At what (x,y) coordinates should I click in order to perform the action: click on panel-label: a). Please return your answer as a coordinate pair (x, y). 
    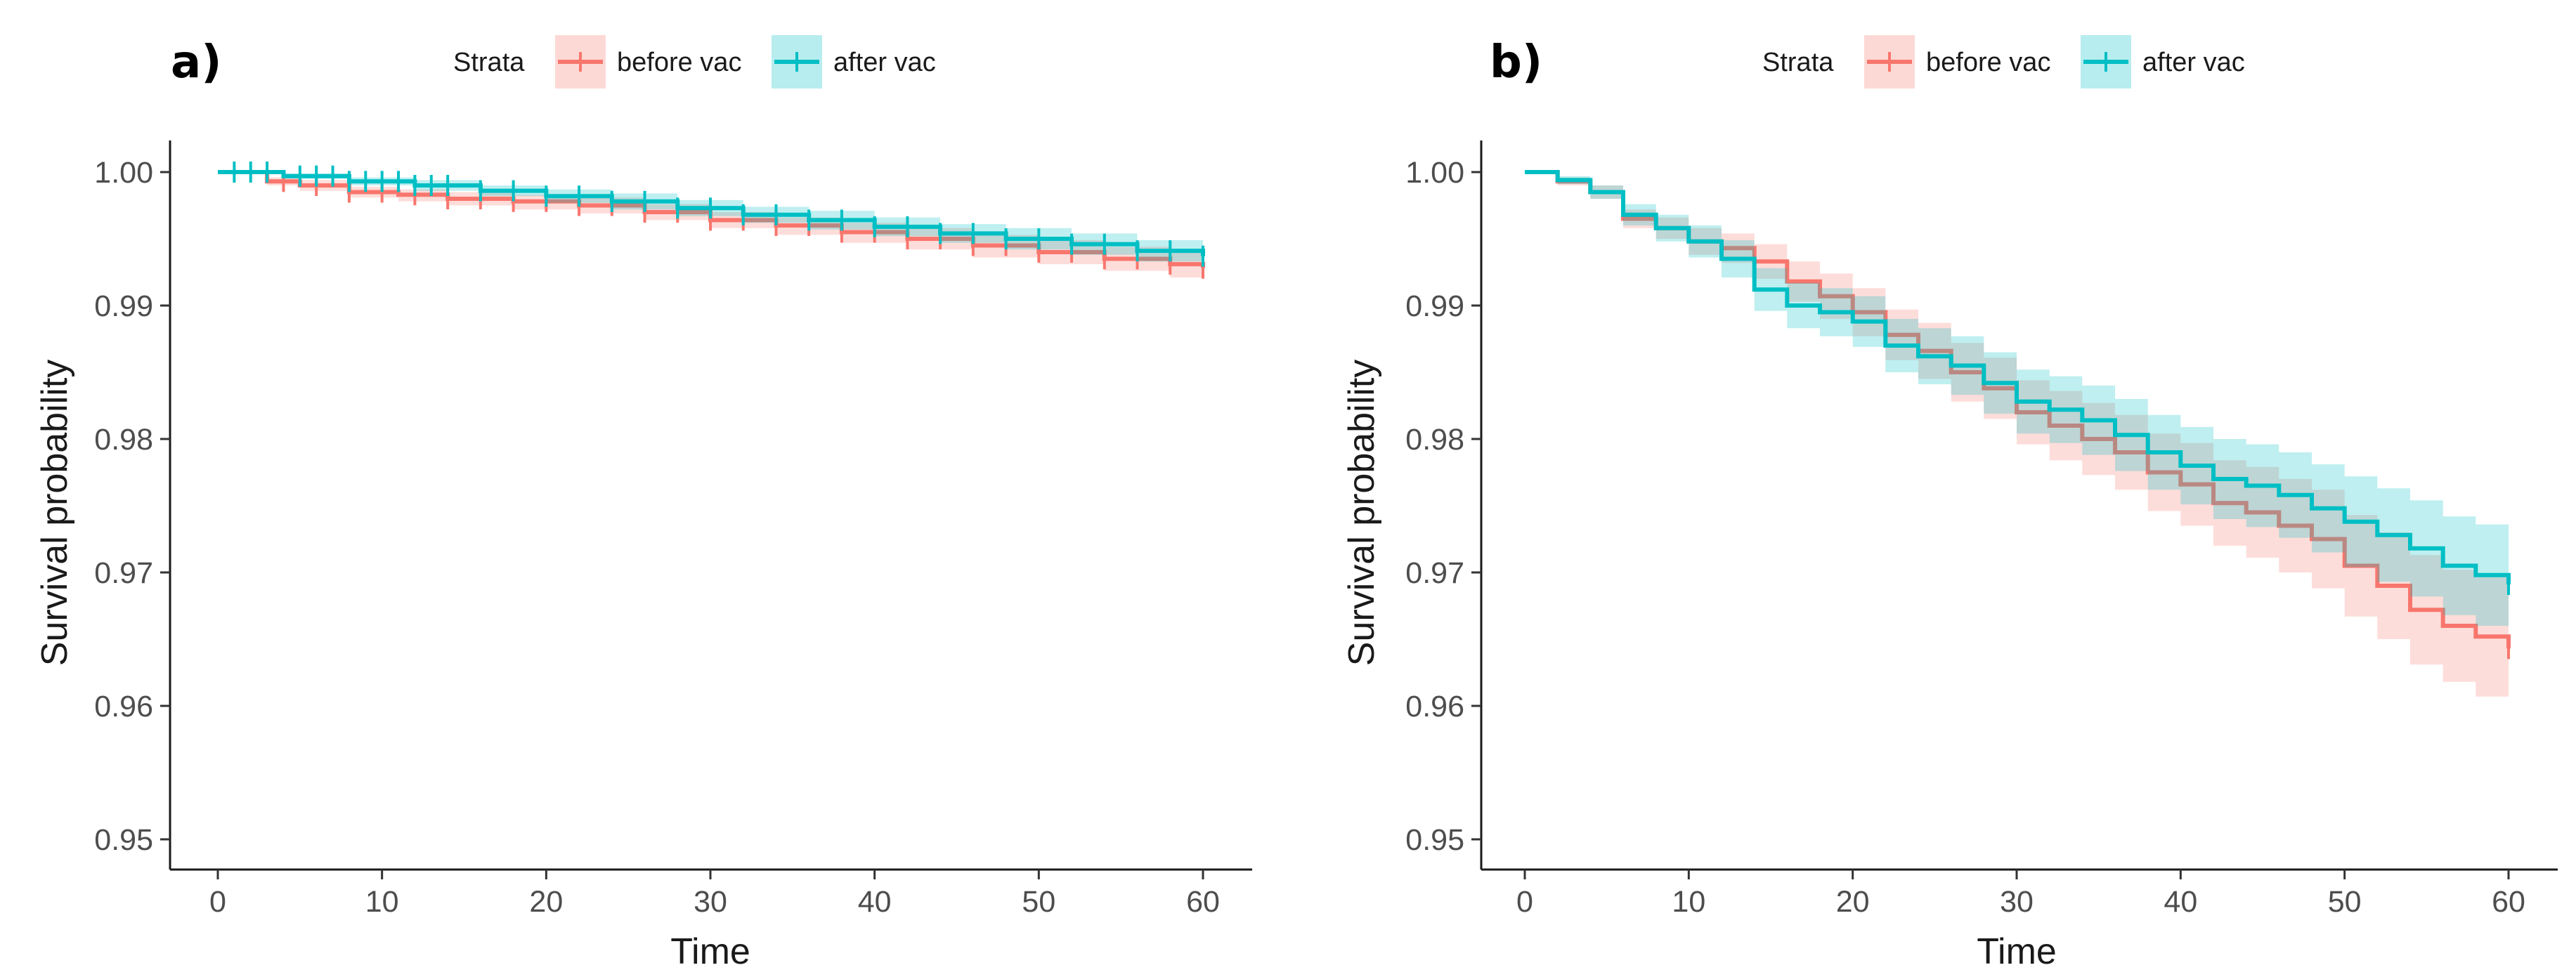
    Looking at the image, I should click on (196, 62).